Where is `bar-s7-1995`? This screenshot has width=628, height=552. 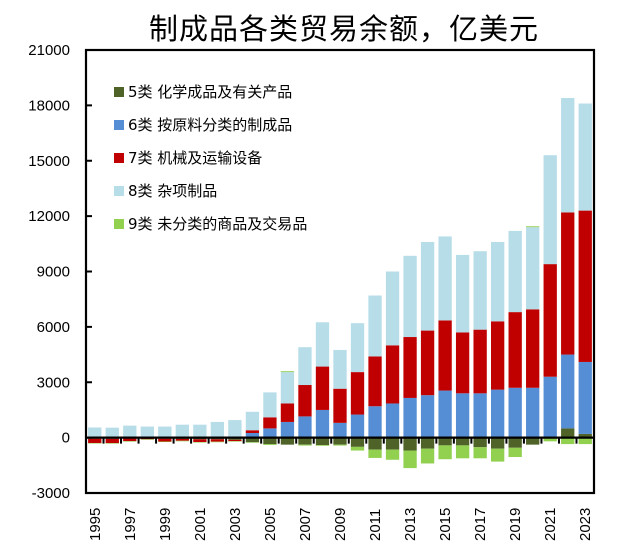
bar-s7-1995 is located at coordinates (95, 440).